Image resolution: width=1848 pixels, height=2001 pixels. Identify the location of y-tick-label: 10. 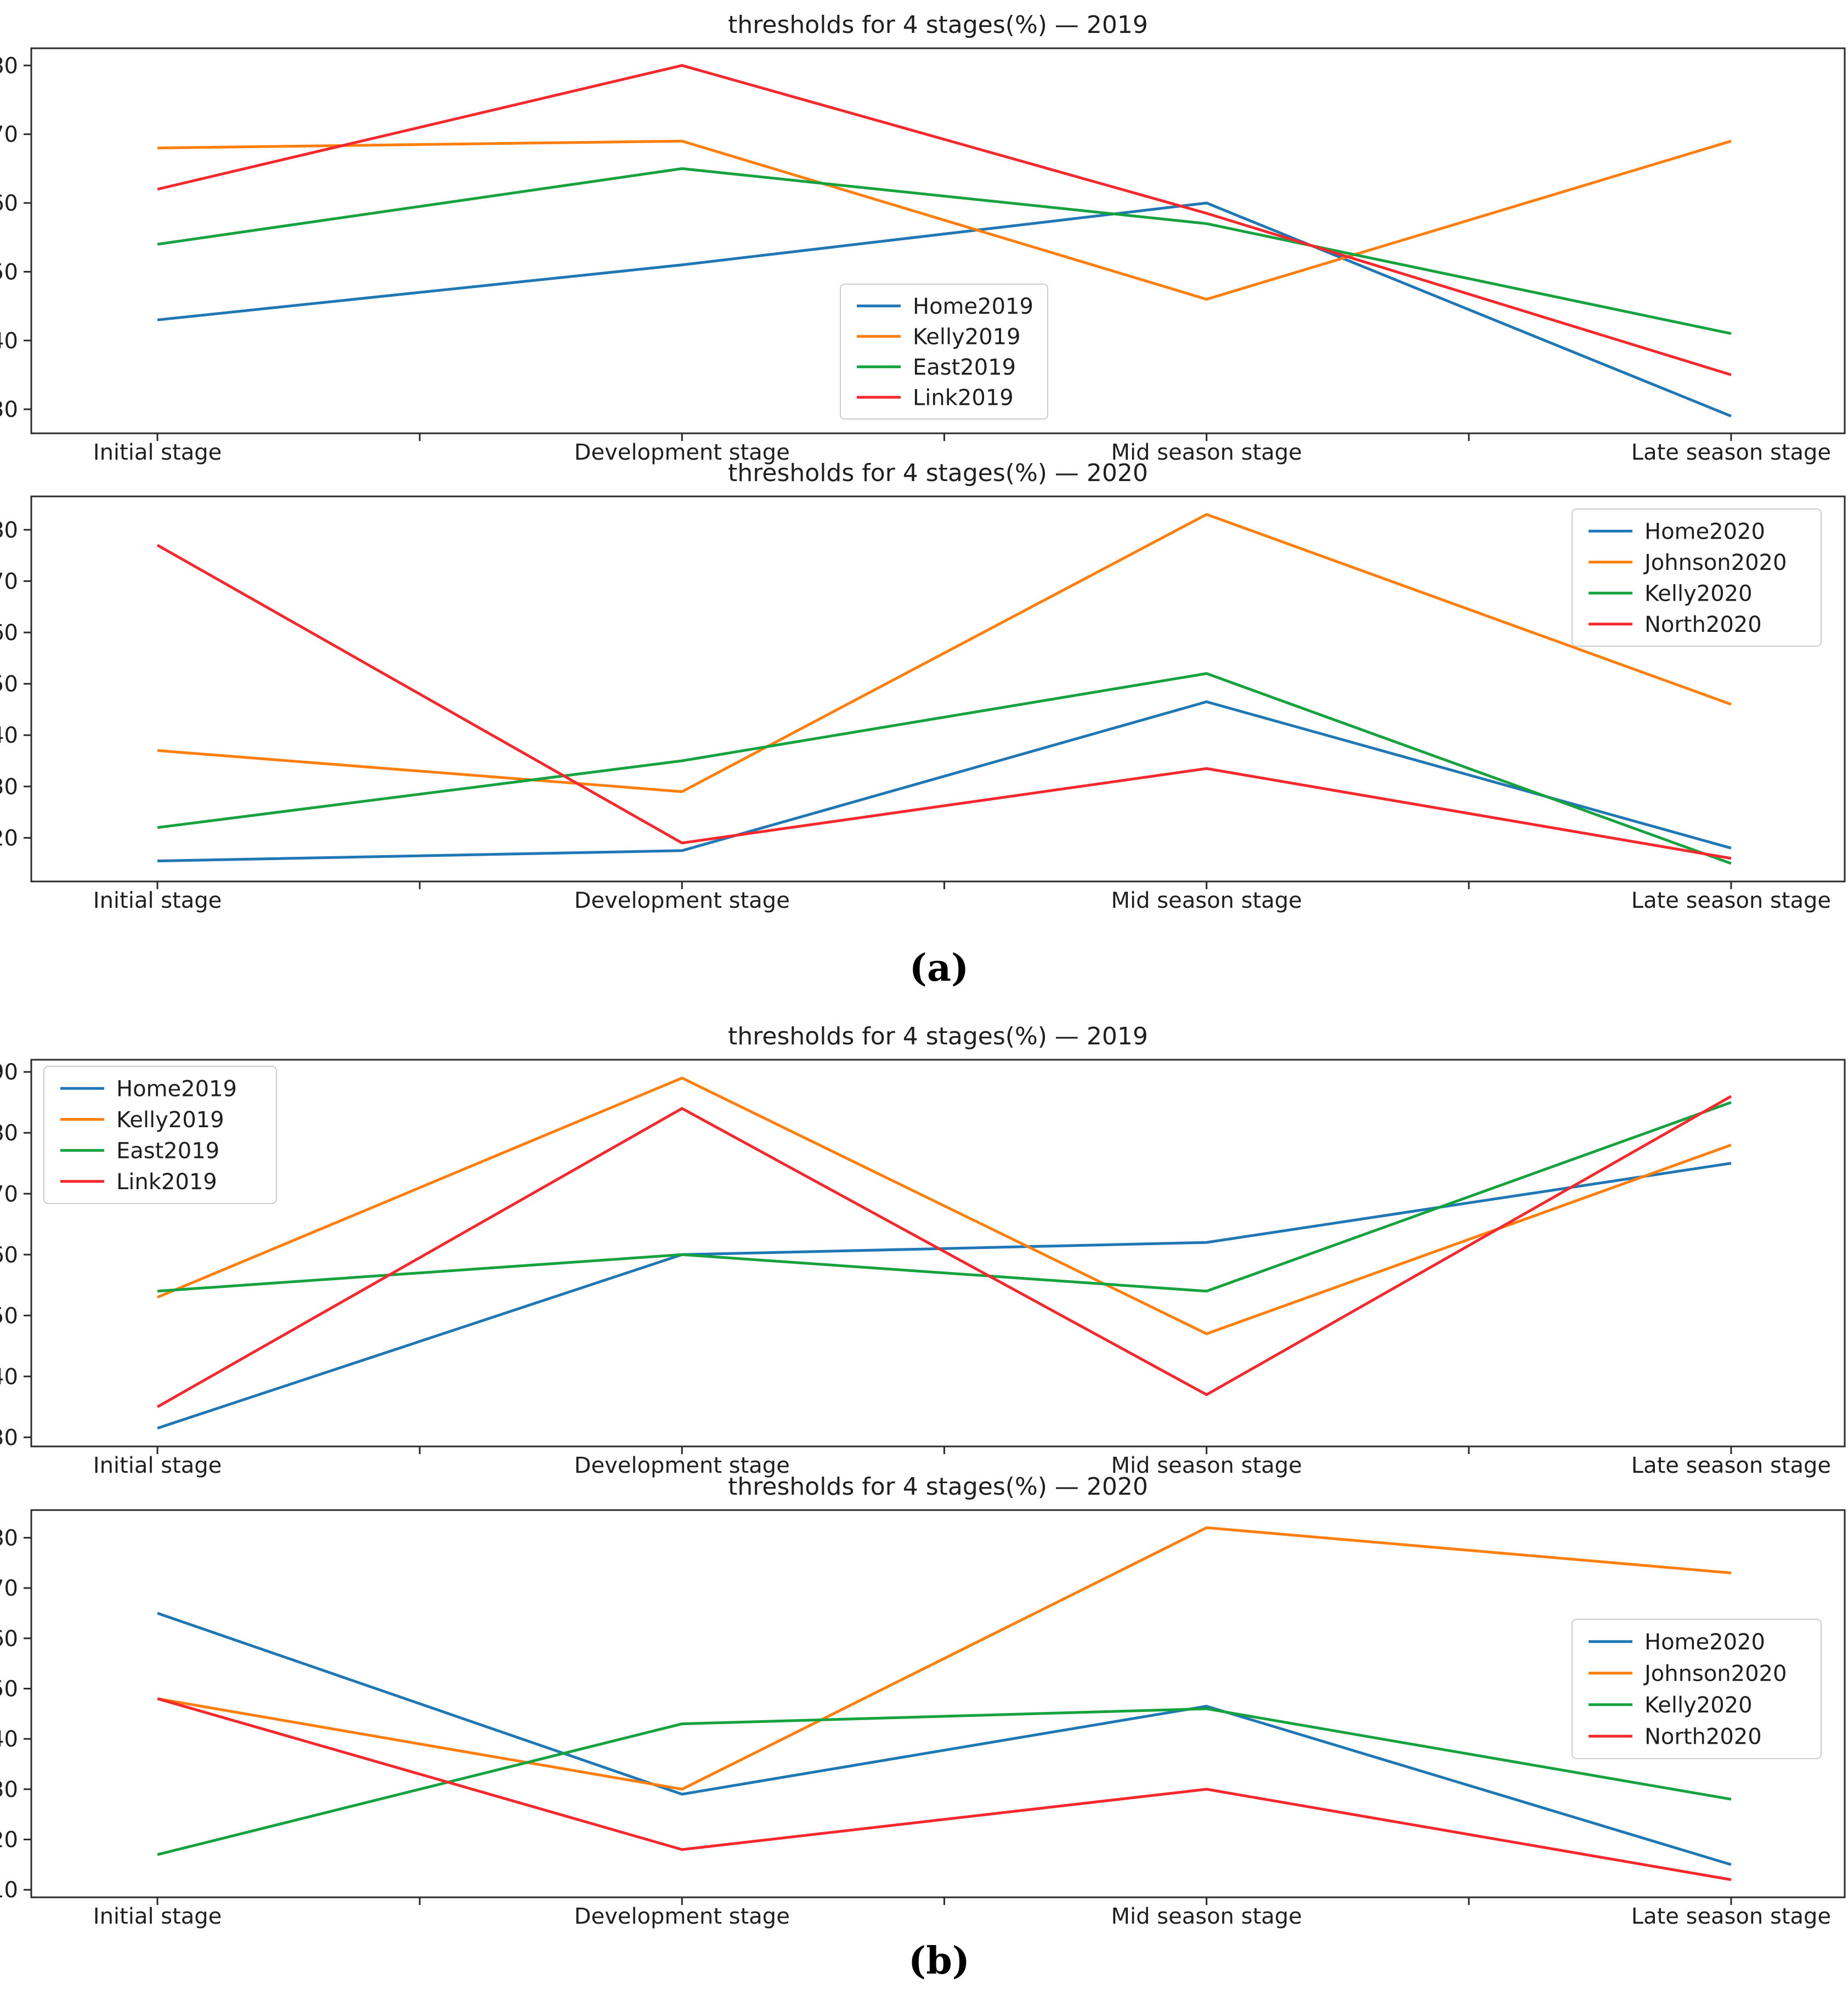
(9, 1890).